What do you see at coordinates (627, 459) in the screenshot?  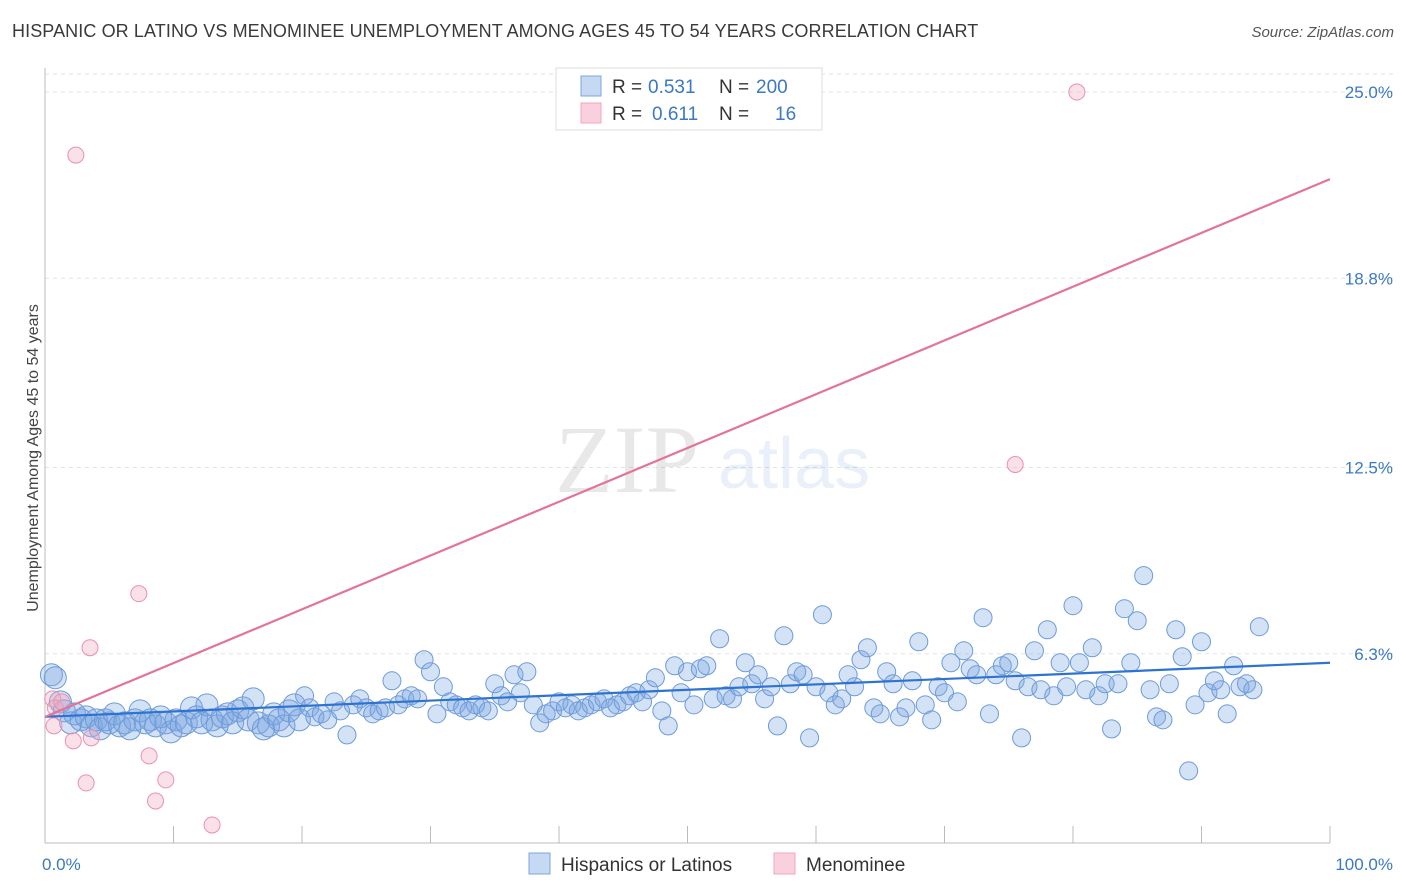 I see `watermark-zip: ZIP` at bounding box center [627, 459].